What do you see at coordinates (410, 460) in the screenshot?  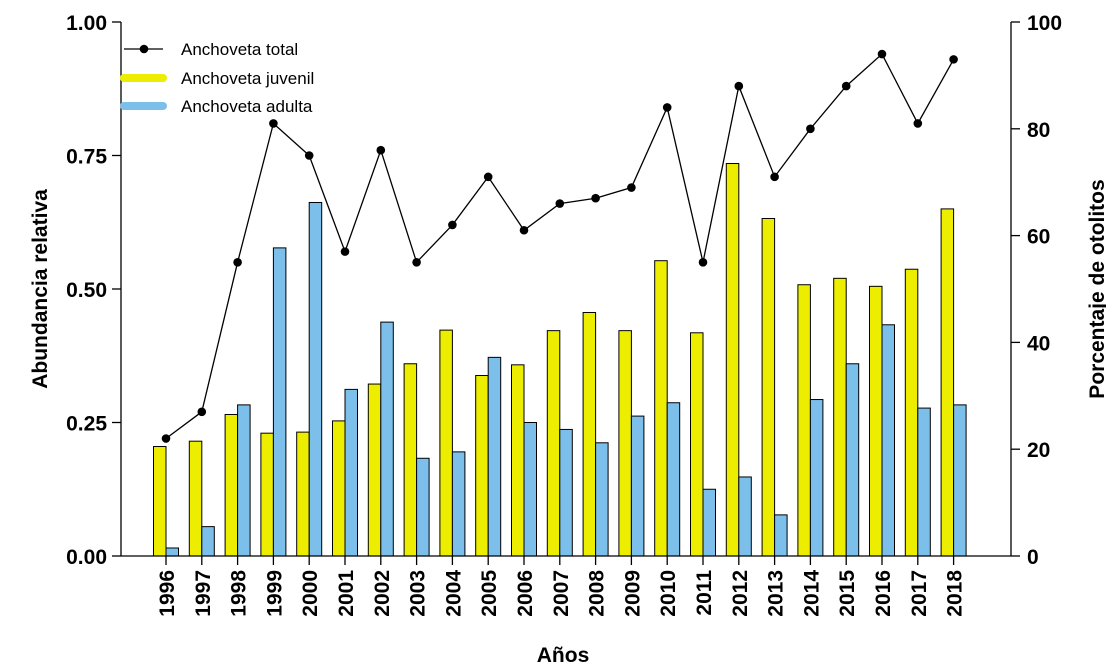 I see `bar-juvenil-2003` at bounding box center [410, 460].